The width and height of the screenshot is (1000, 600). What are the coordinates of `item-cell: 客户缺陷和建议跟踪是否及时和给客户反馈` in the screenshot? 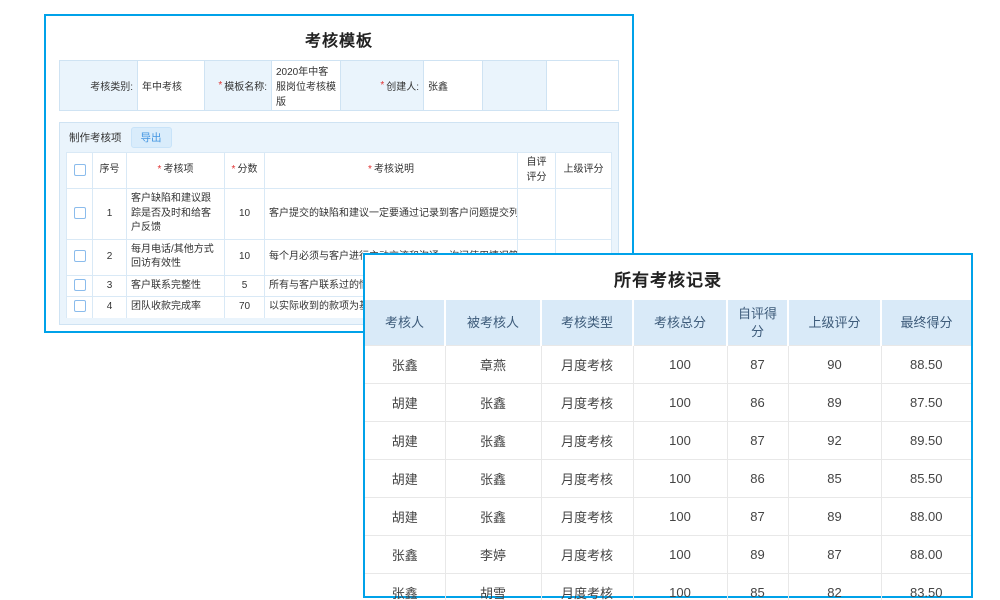 It's located at (175, 214).